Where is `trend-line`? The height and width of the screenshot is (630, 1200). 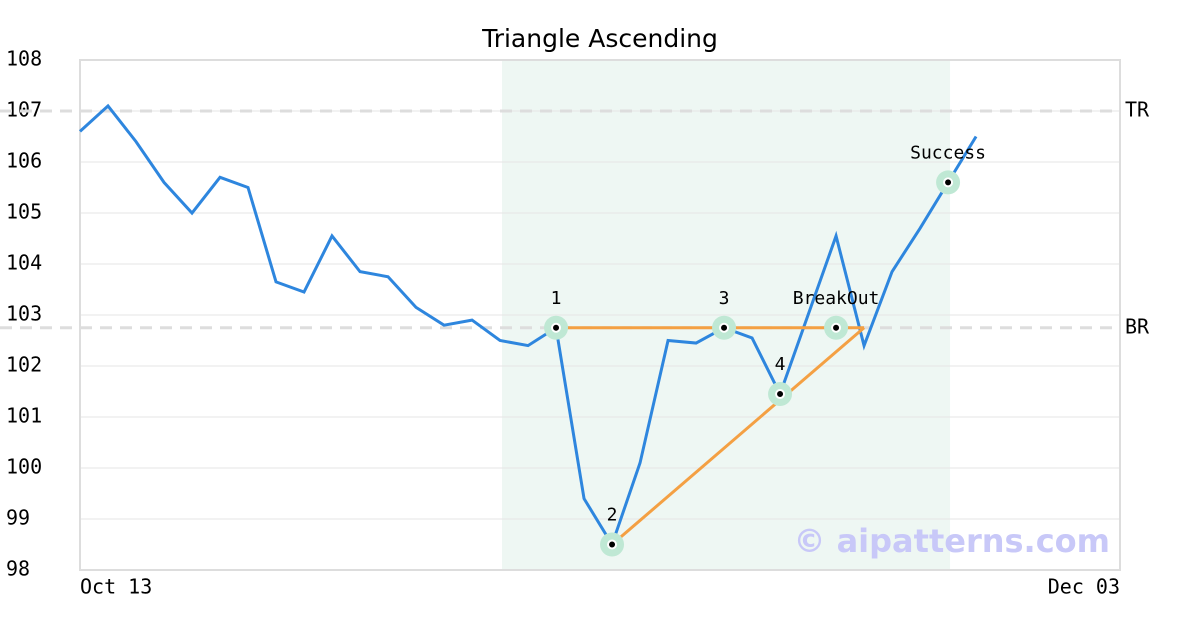 trend-line is located at coordinates (738, 436).